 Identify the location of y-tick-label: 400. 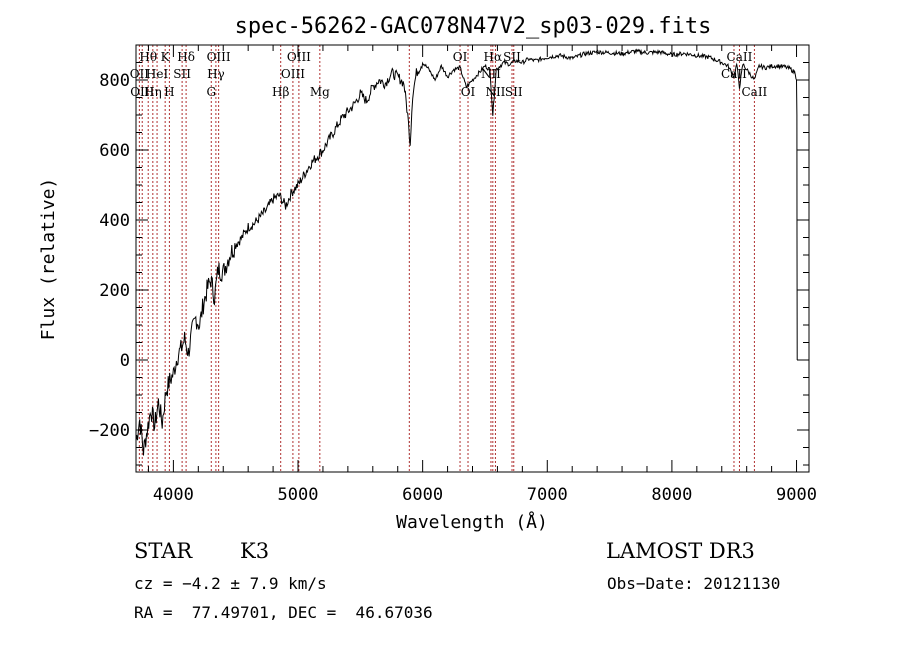
(114, 221).